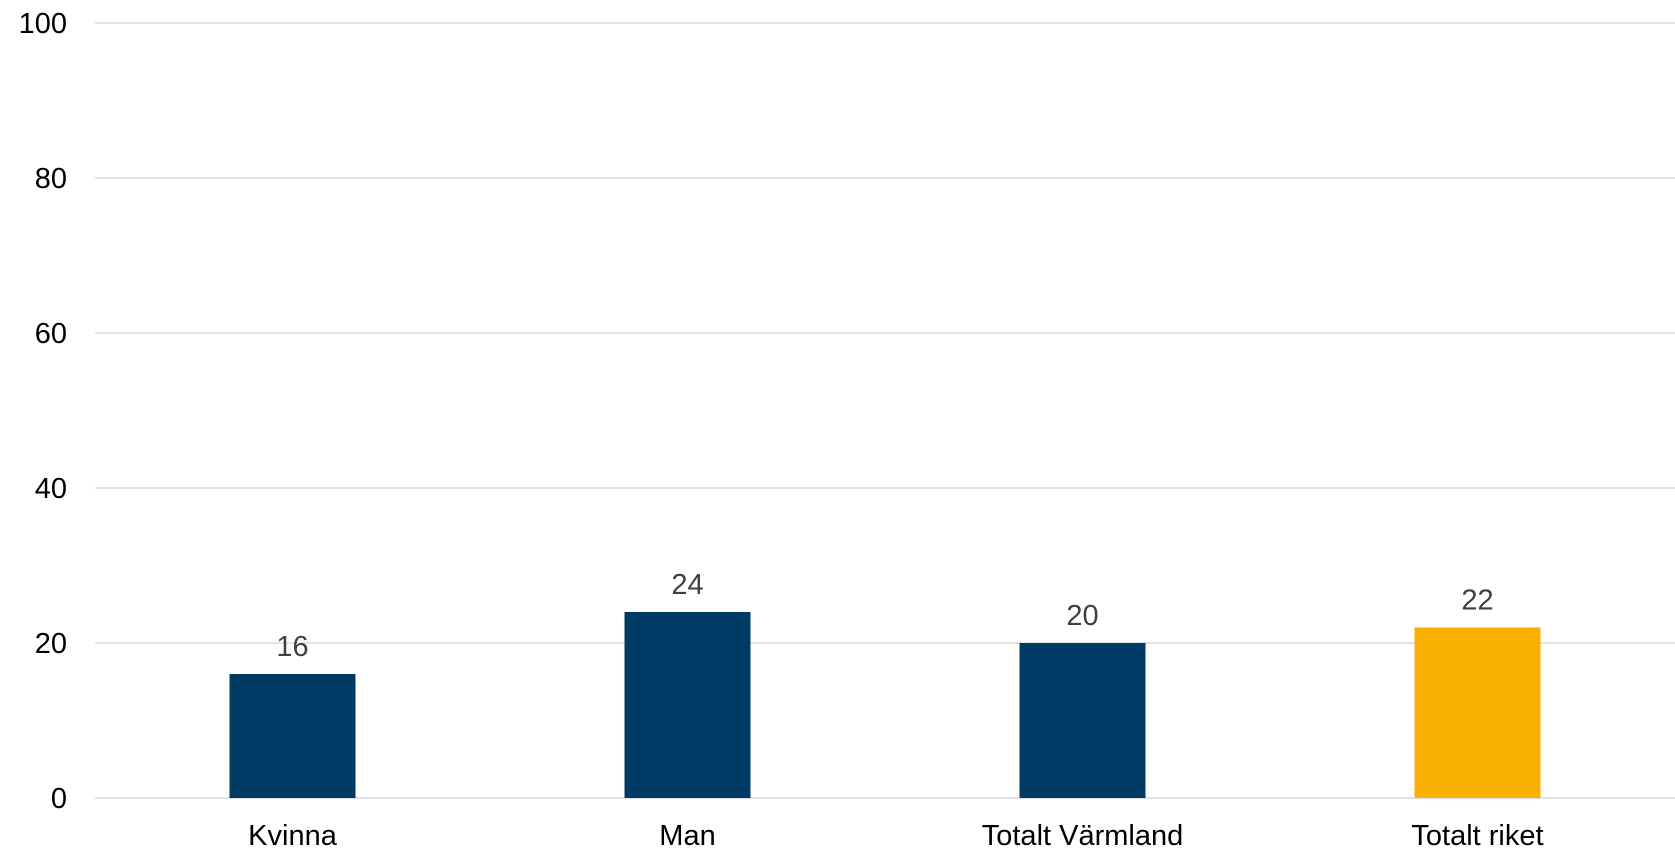  What do you see at coordinates (51, 644) in the screenshot?
I see `y-tick-label: 20` at bounding box center [51, 644].